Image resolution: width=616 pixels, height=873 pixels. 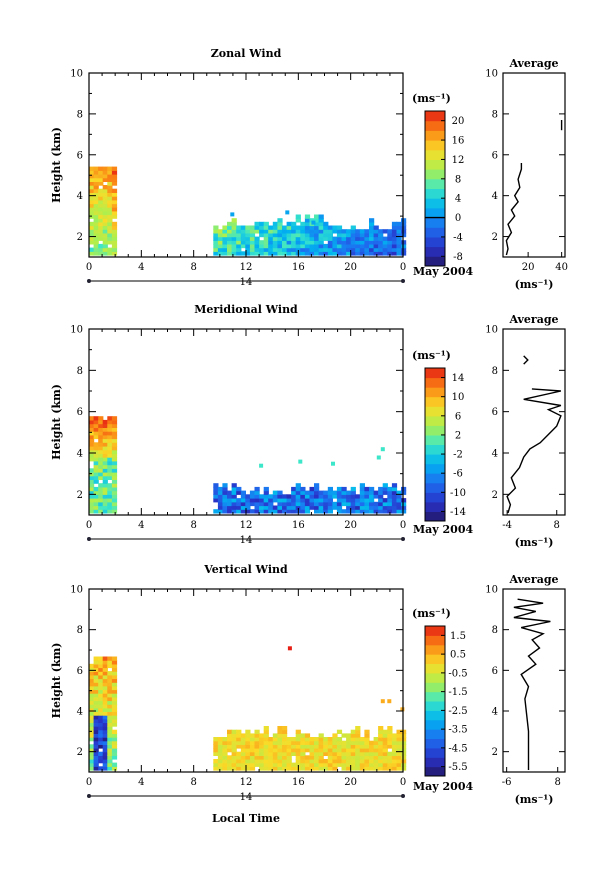 What do you see at coordinates (458, 655) in the screenshot?
I see `colorbar-tick-label: 0.5` at bounding box center [458, 655].